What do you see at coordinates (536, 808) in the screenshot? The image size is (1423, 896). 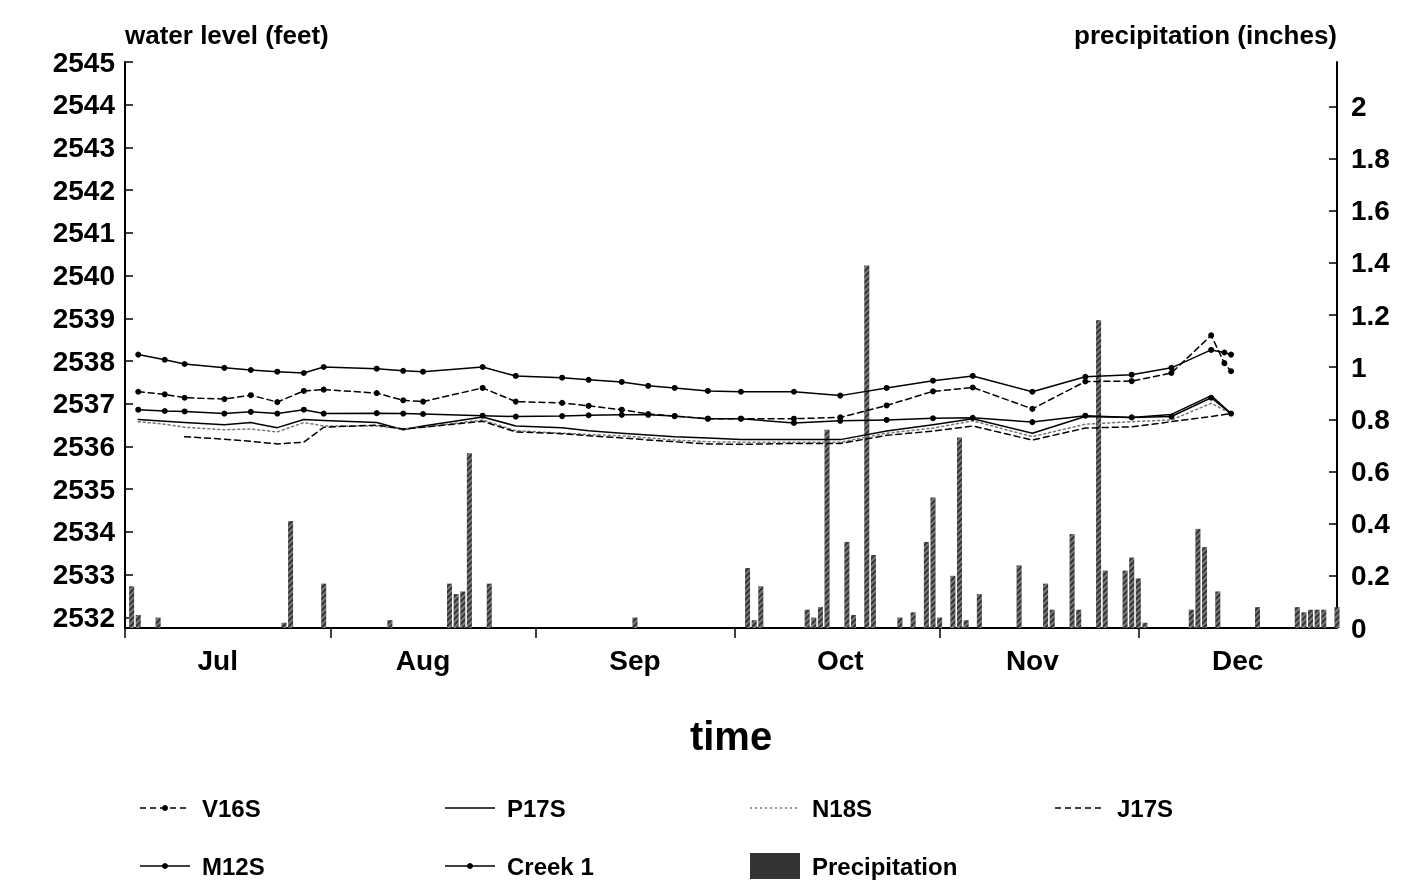 I see `legend-label: P17S` at bounding box center [536, 808].